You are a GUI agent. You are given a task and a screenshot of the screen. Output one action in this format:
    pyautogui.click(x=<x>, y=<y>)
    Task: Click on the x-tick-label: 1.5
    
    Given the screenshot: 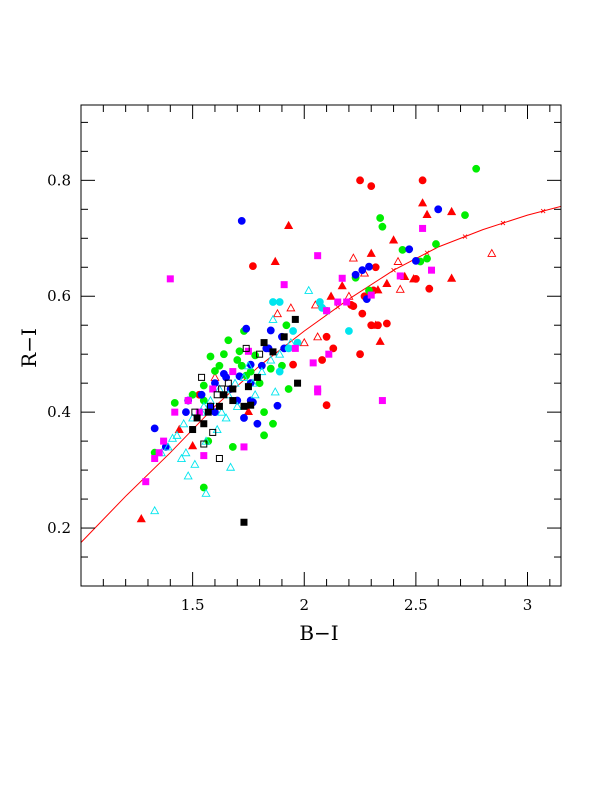 What is the action you would take?
    pyautogui.click(x=193, y=605)
    